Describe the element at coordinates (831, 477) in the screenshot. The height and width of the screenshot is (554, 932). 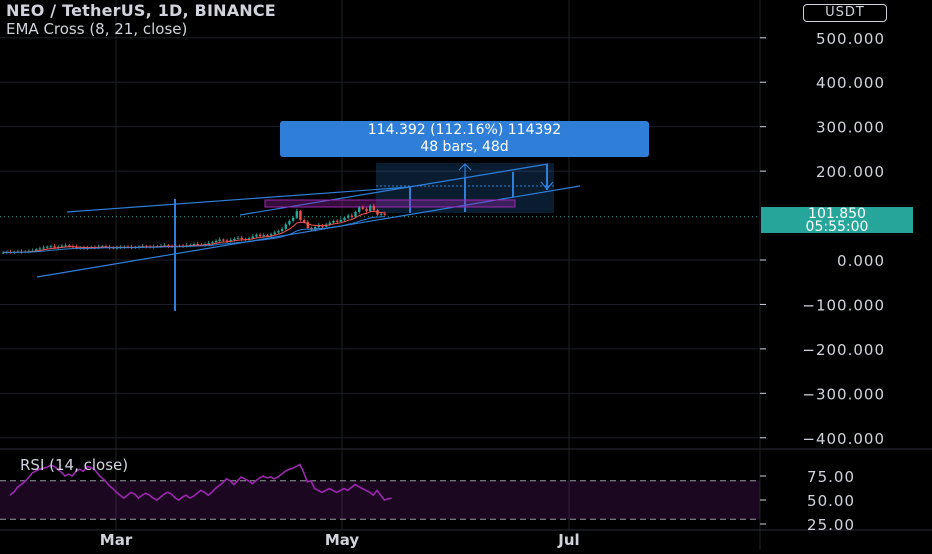
I see `rsi-tick-label: 75.00` at that location.